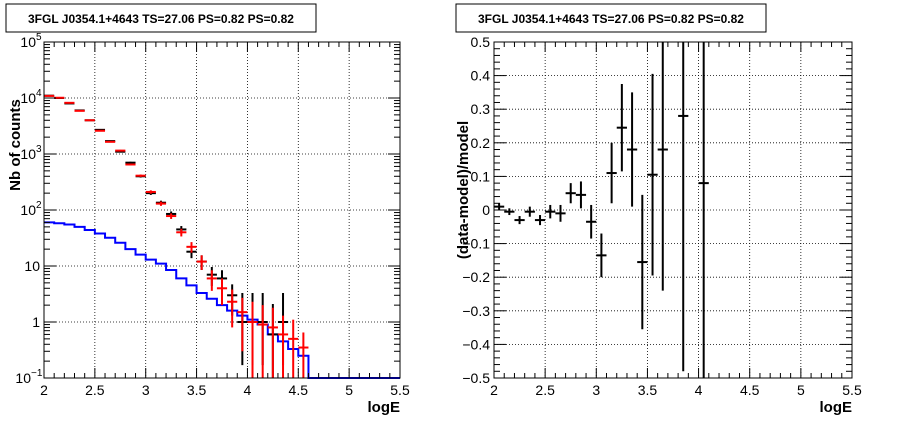  Describe the element at coordinates (481, 143) in the screenshot. I see `y-tick-label: 0.2` at that location.